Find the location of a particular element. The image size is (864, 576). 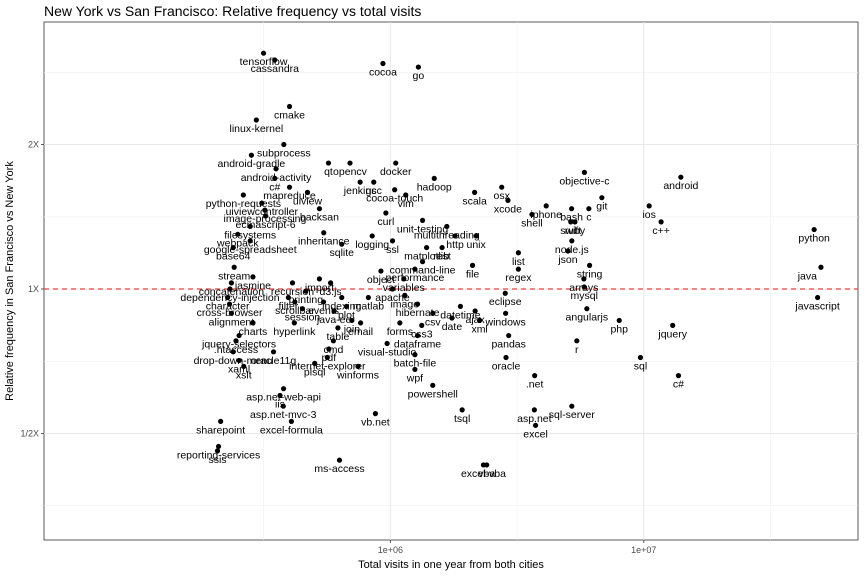

point-label: subprocess is located at coordinates (284, 154).